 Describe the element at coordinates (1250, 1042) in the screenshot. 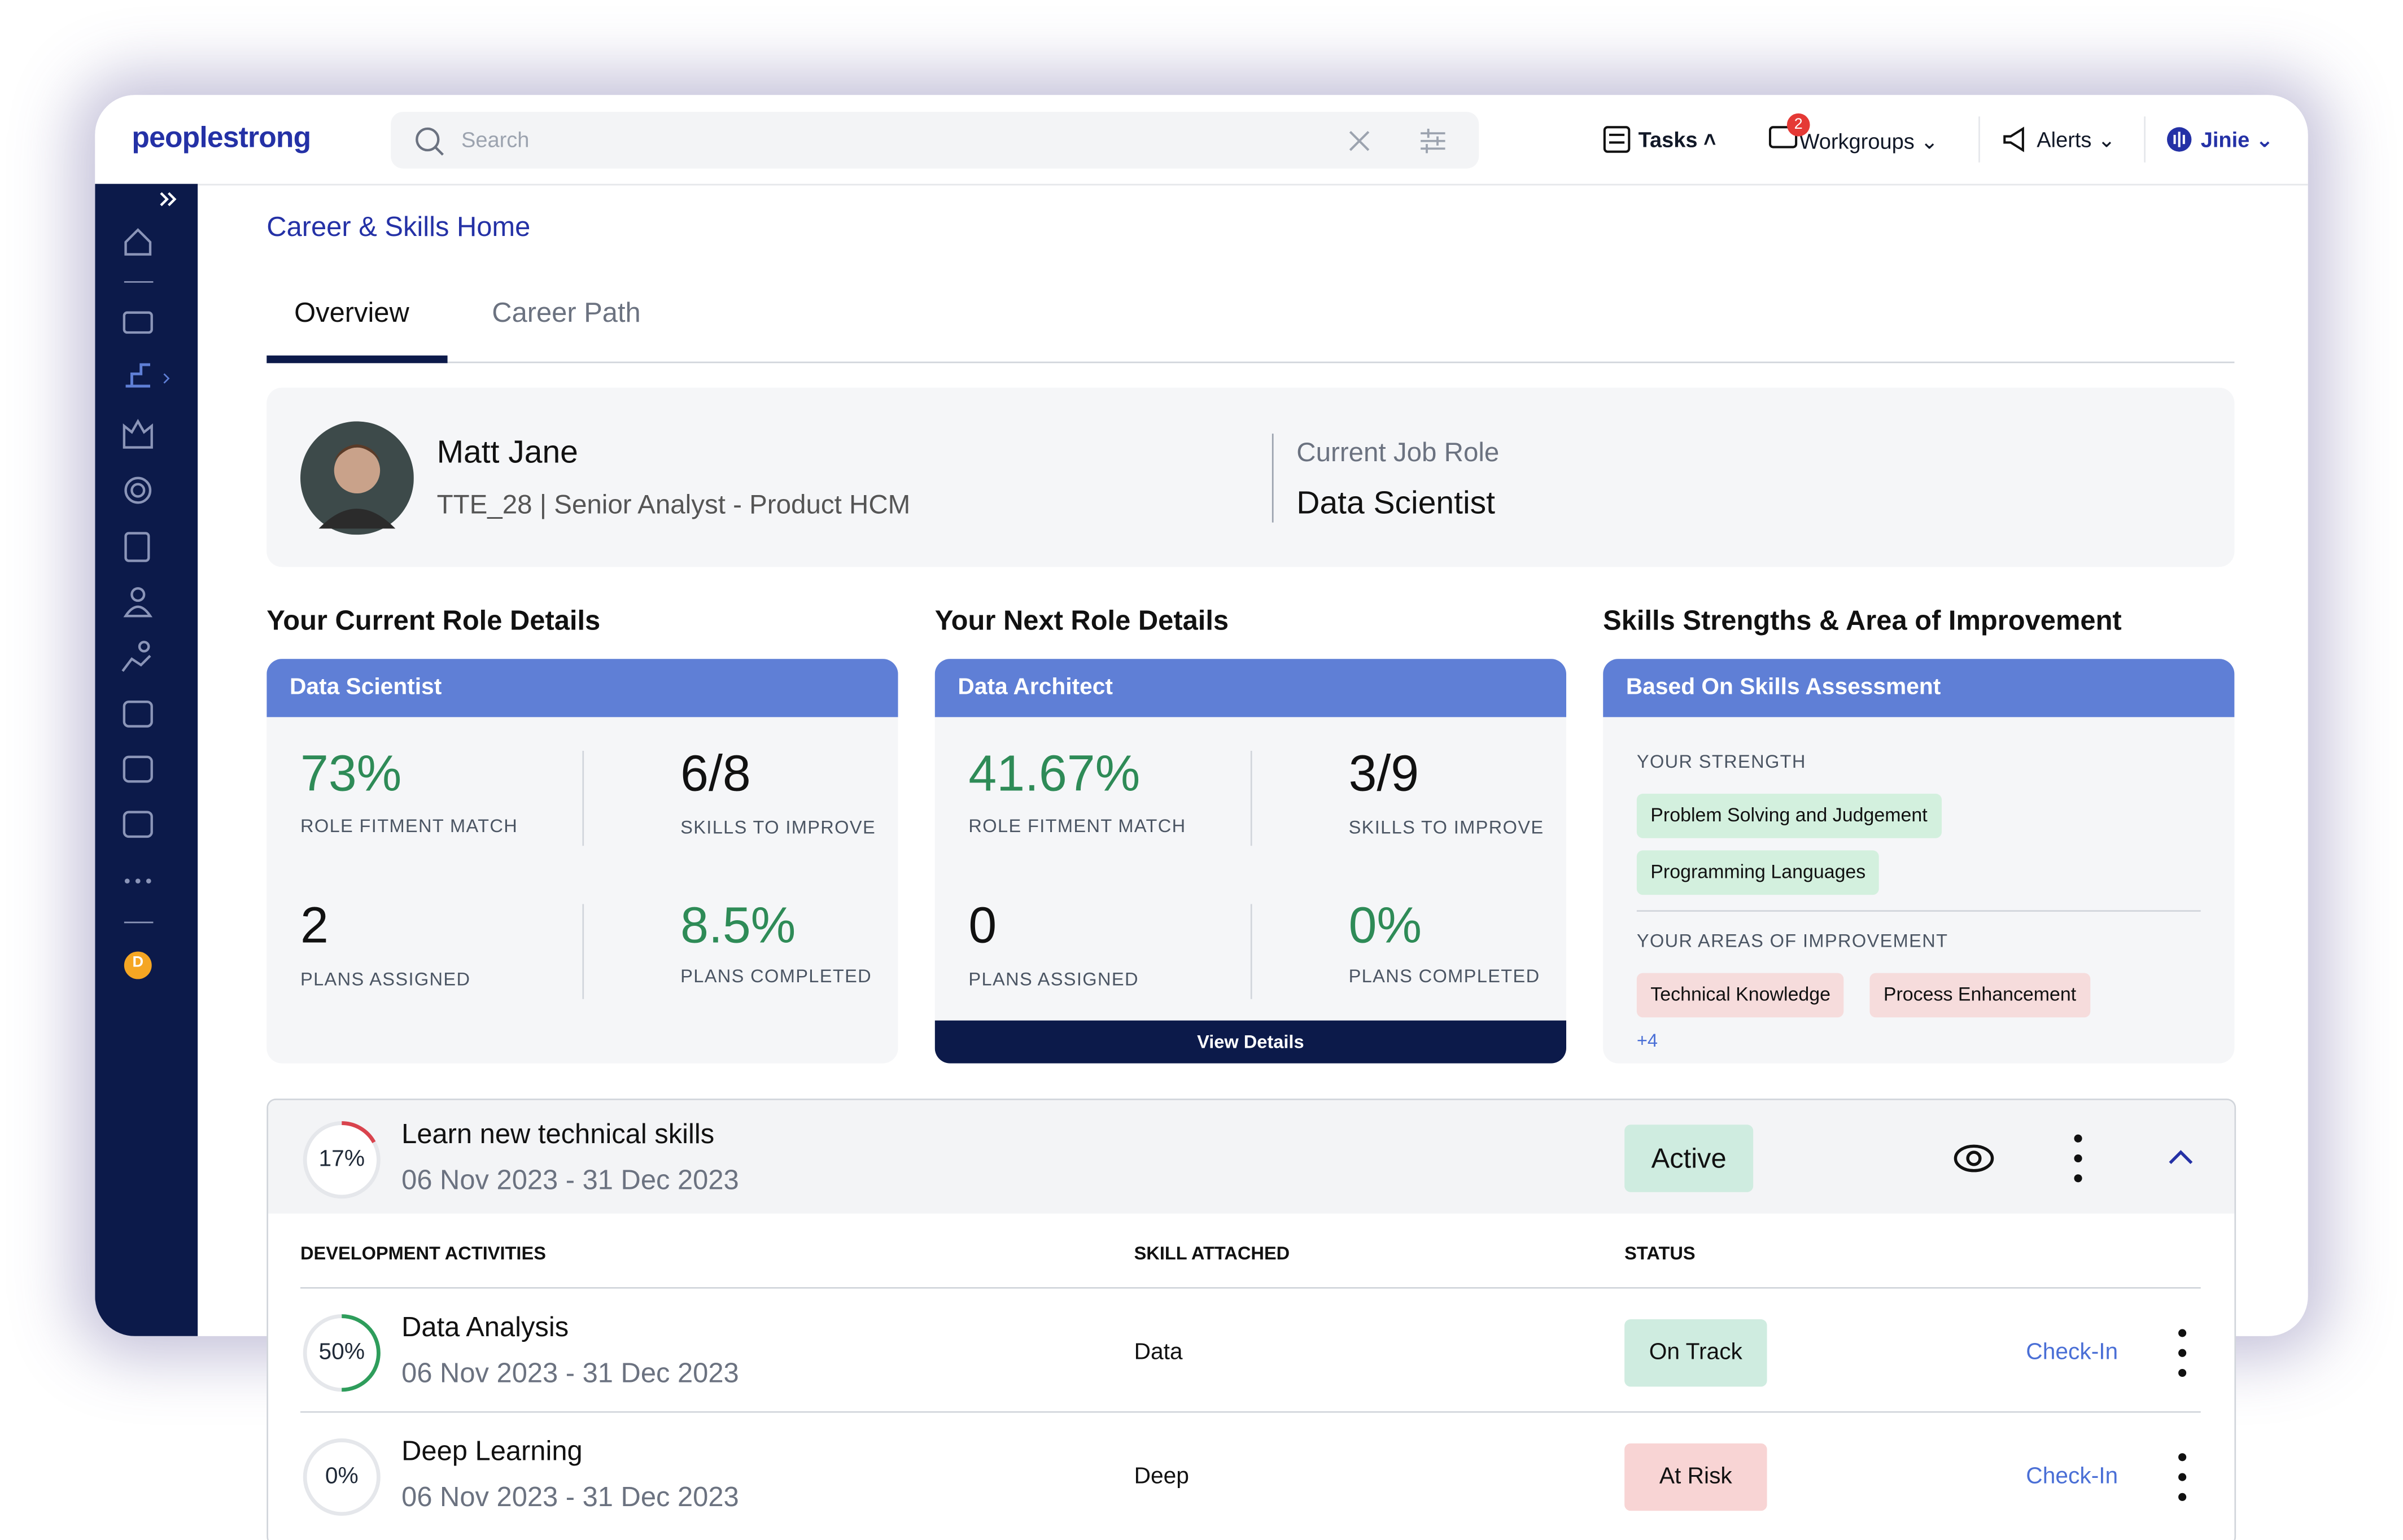

I see `view-details-button: View Details` at that location.